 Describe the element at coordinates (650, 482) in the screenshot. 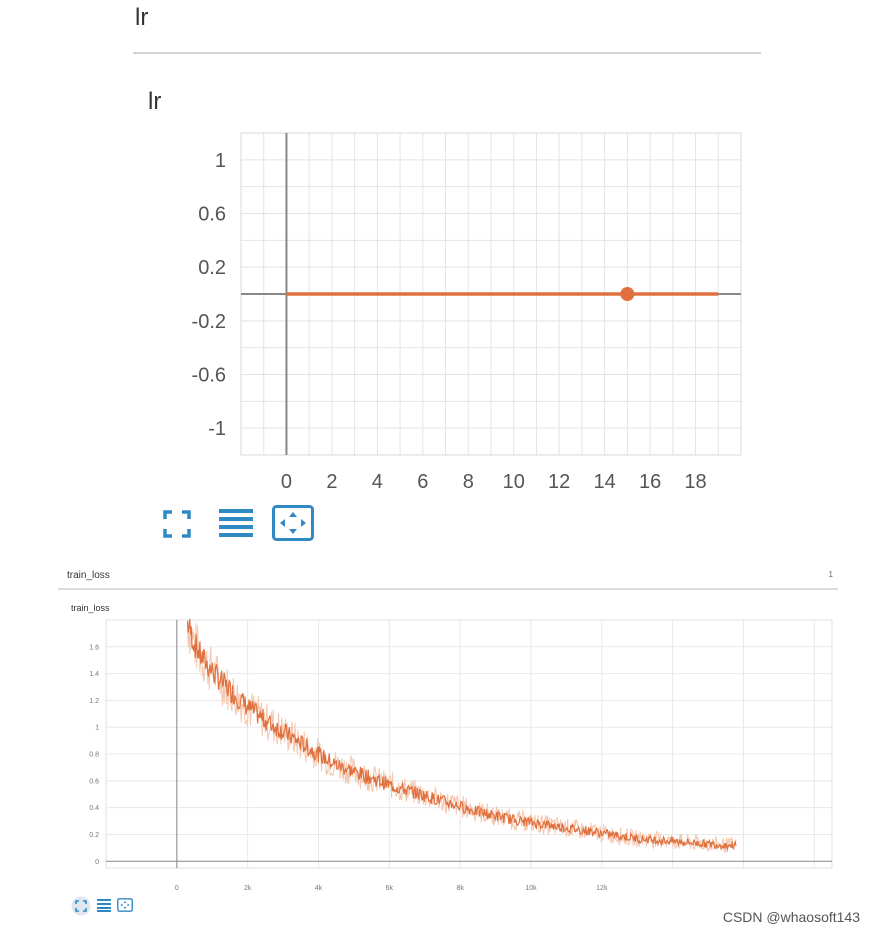

I see `lr-x-tick-label: 16` at that location.